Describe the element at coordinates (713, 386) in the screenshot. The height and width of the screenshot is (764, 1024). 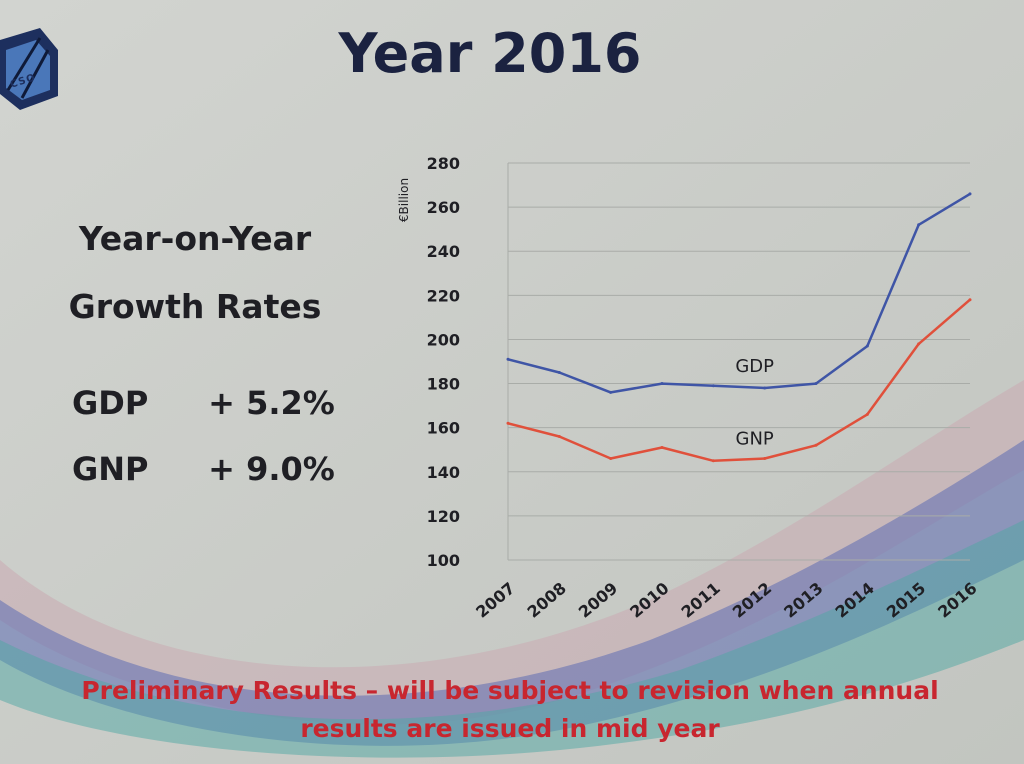
I see `data-point-gdp-2011` at that location.